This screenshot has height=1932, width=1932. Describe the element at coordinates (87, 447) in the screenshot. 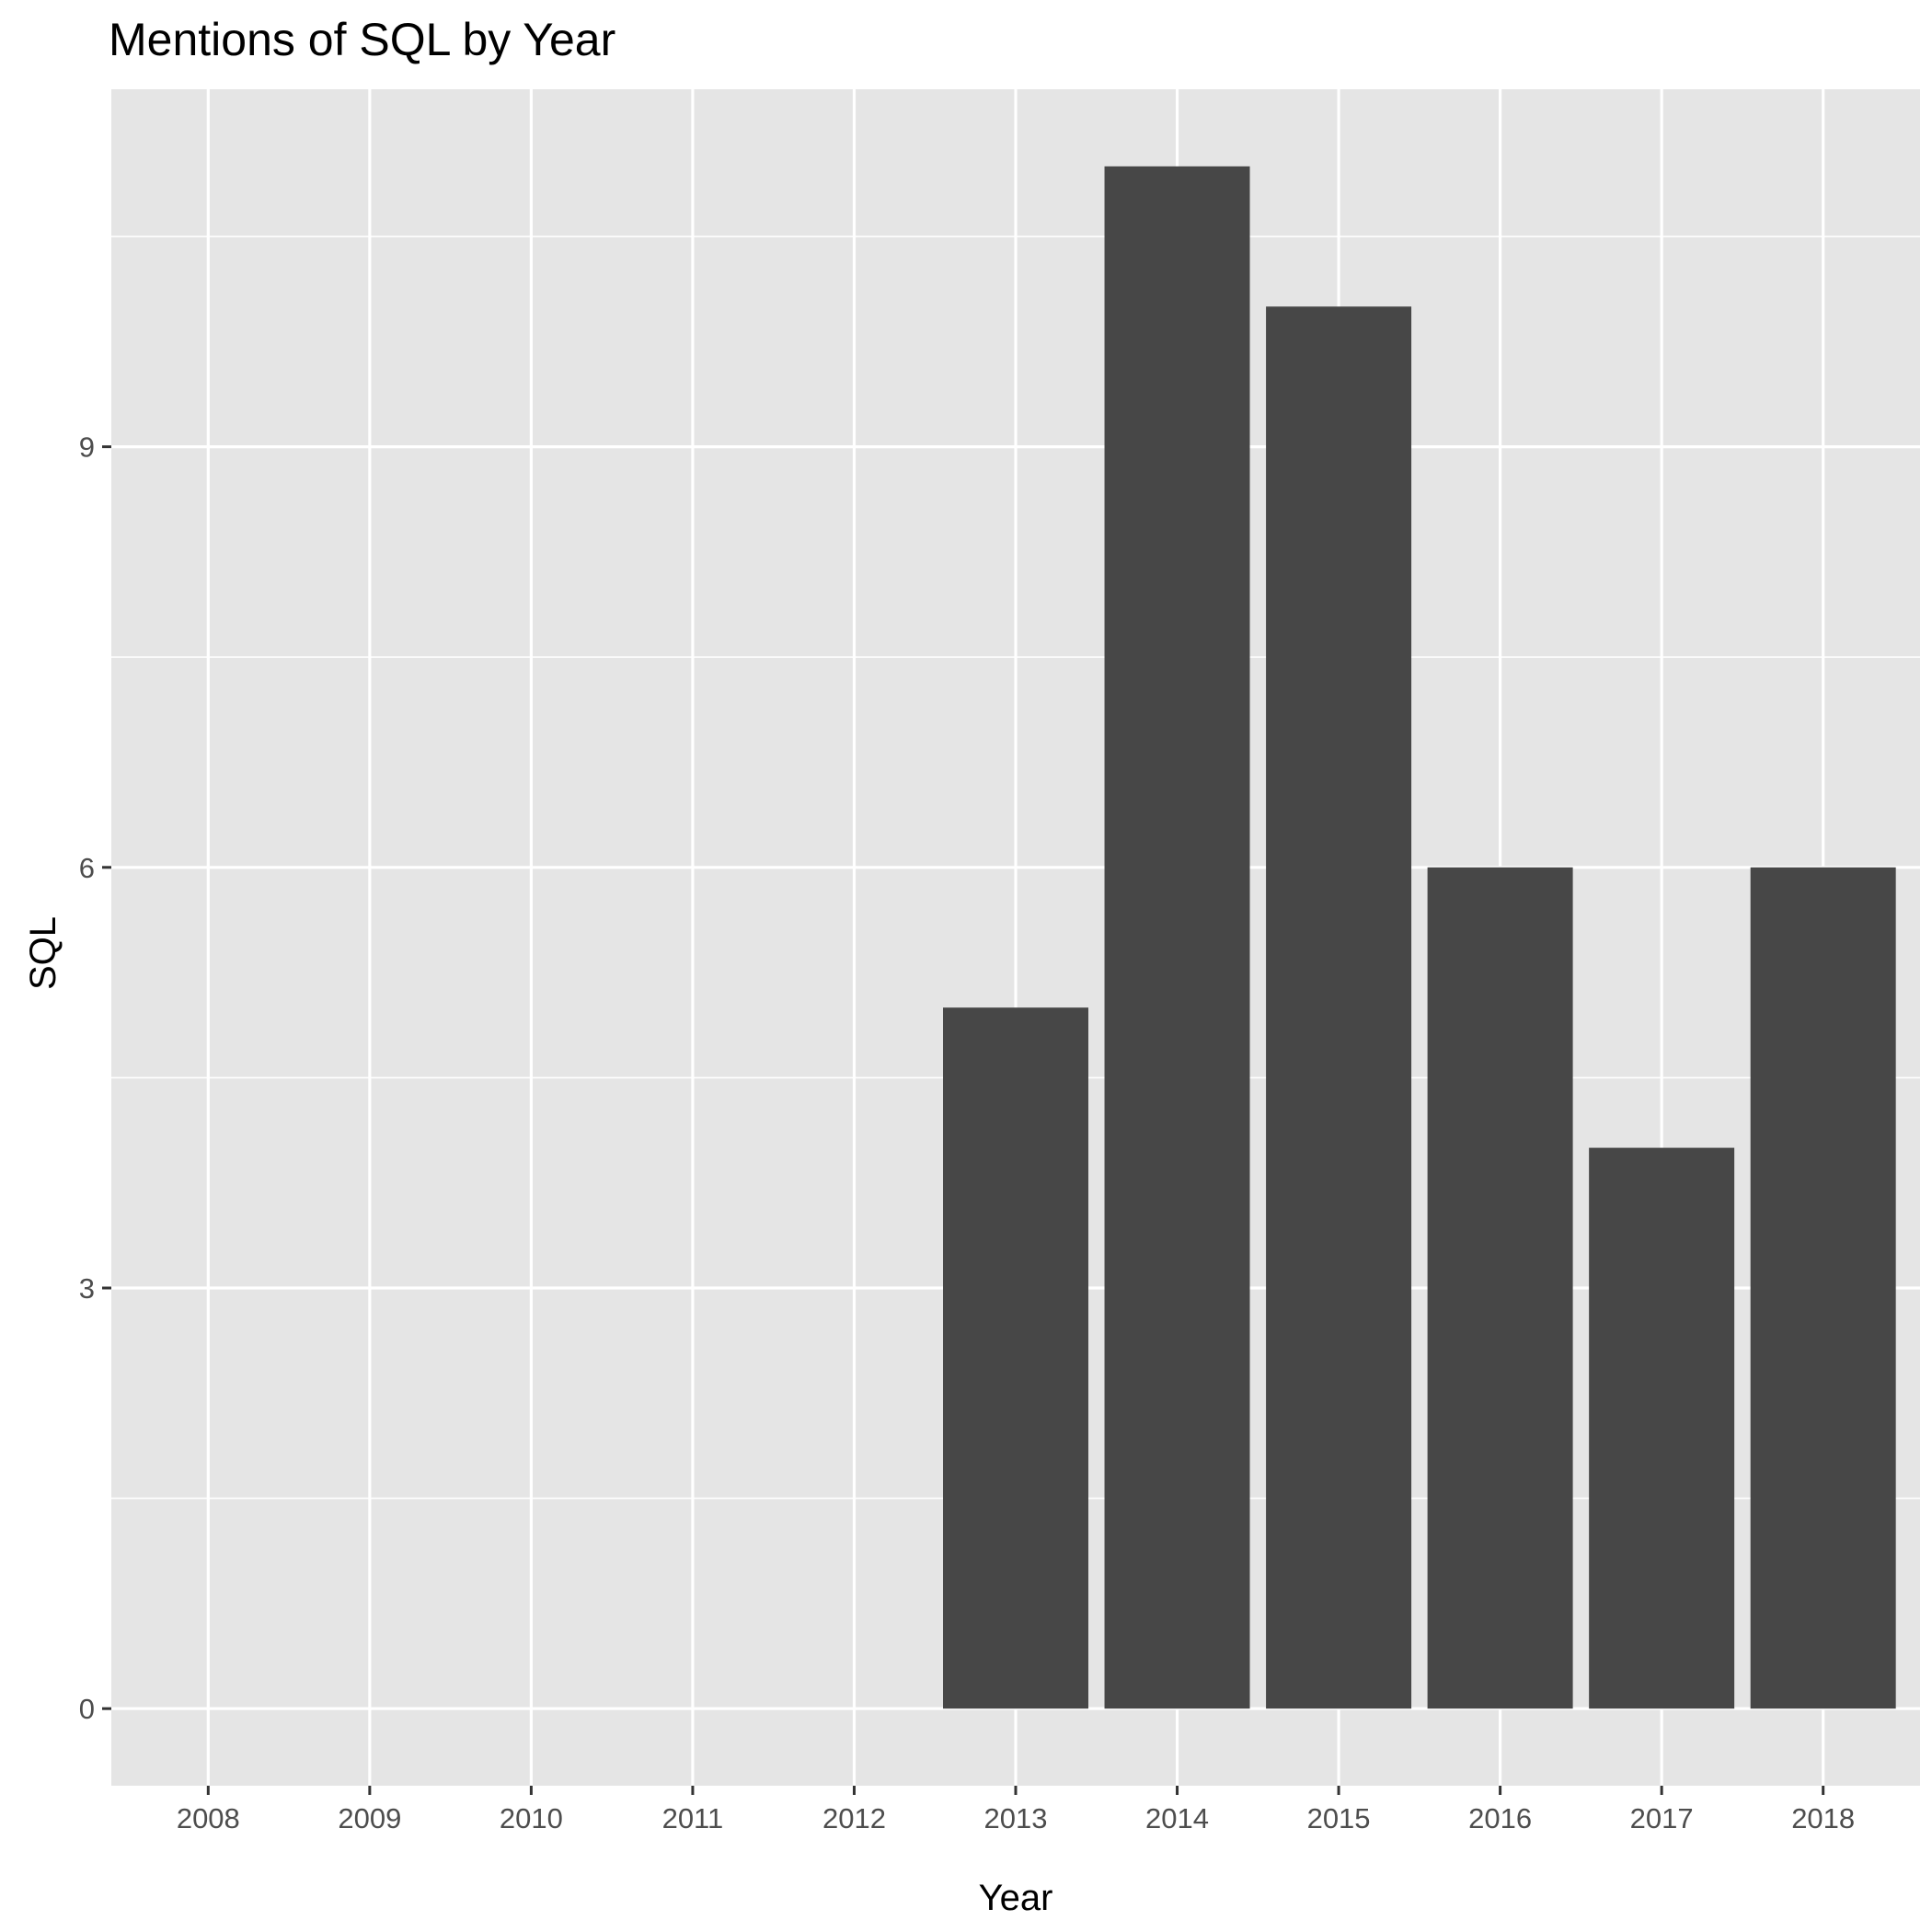

I see `y-tick-label: 9` at that location.